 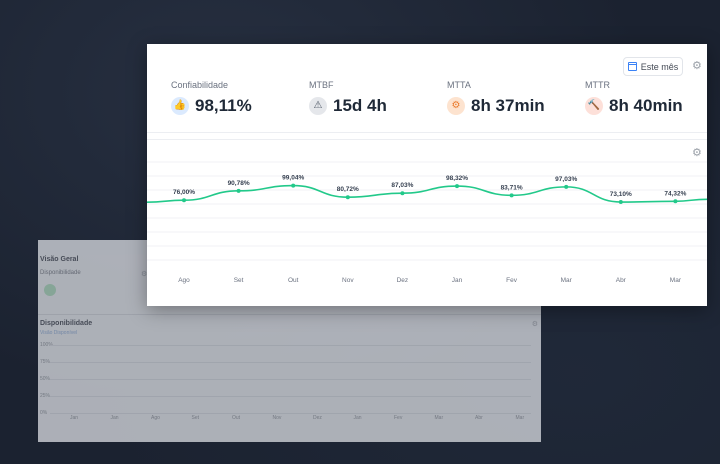 I want to click on metric-value: 98,11%, so click(x=223, y=105).